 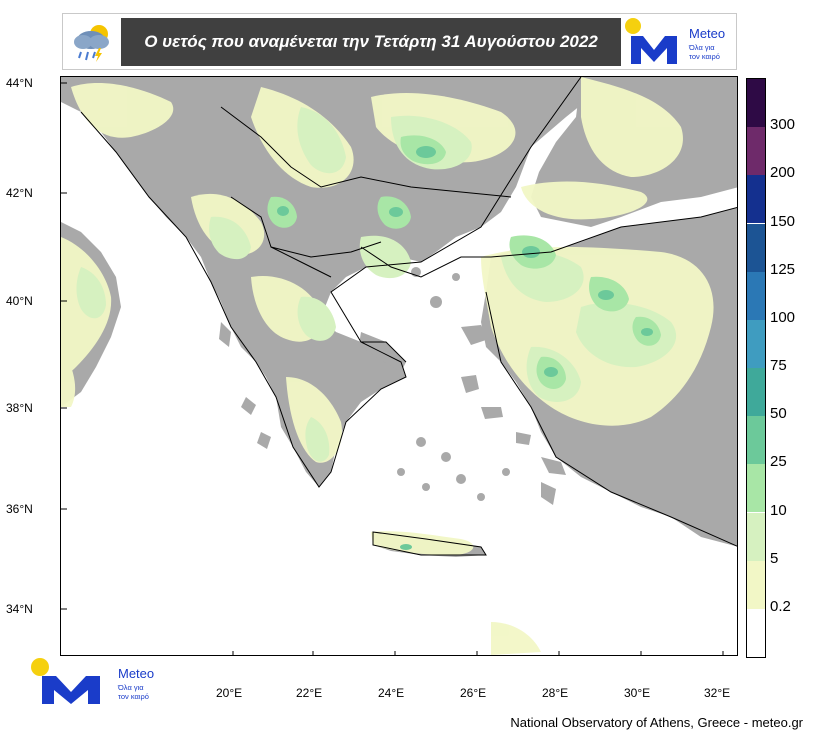 I want to click on precipitation-colorbar, so click(x=756, y=368).